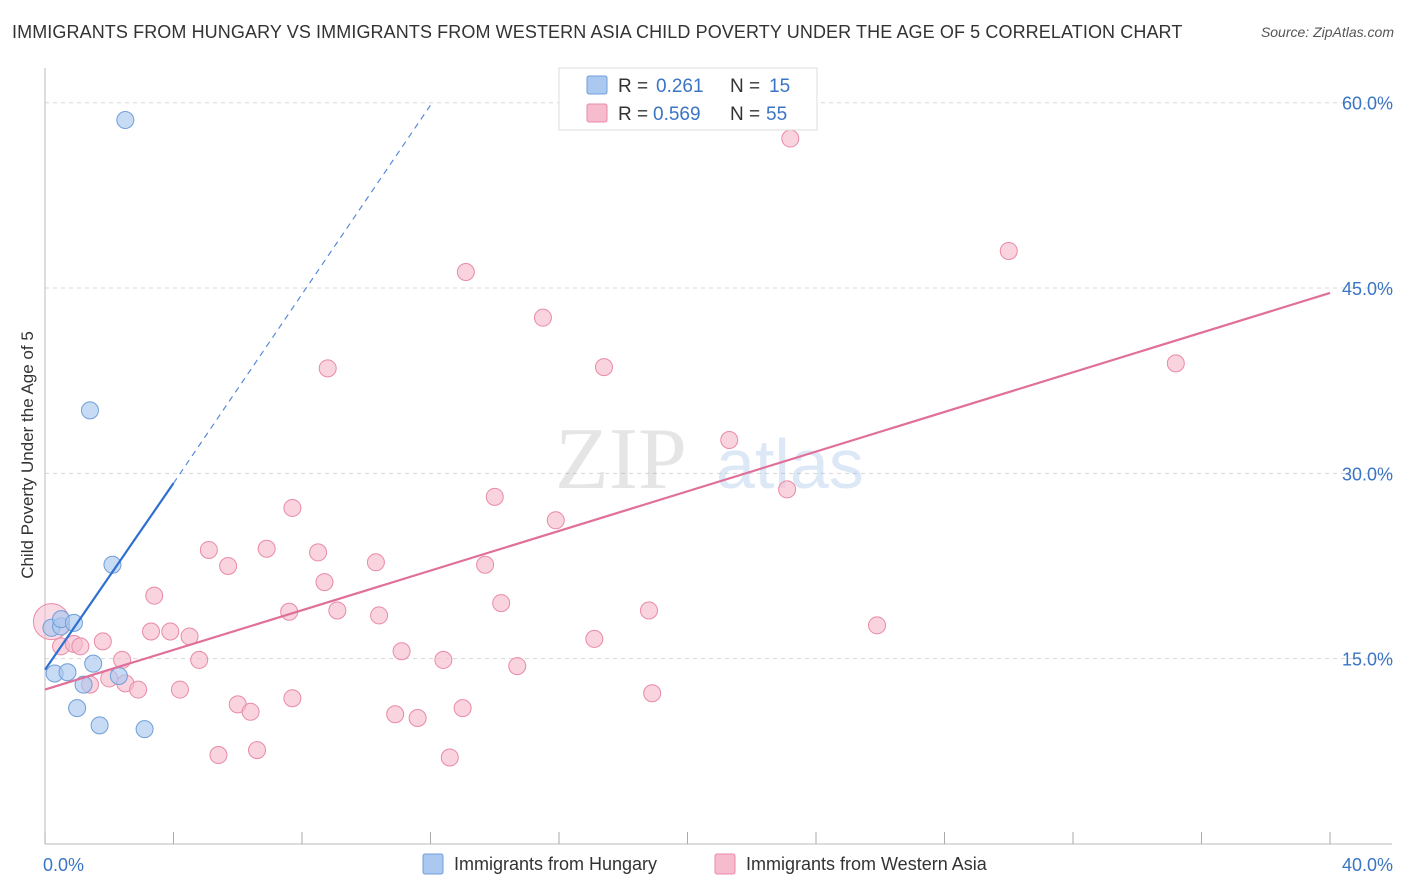  Describe the element at coordinates (1367, 660) in the screenshot. I see `y-tick-label: 15.0%` at that location.